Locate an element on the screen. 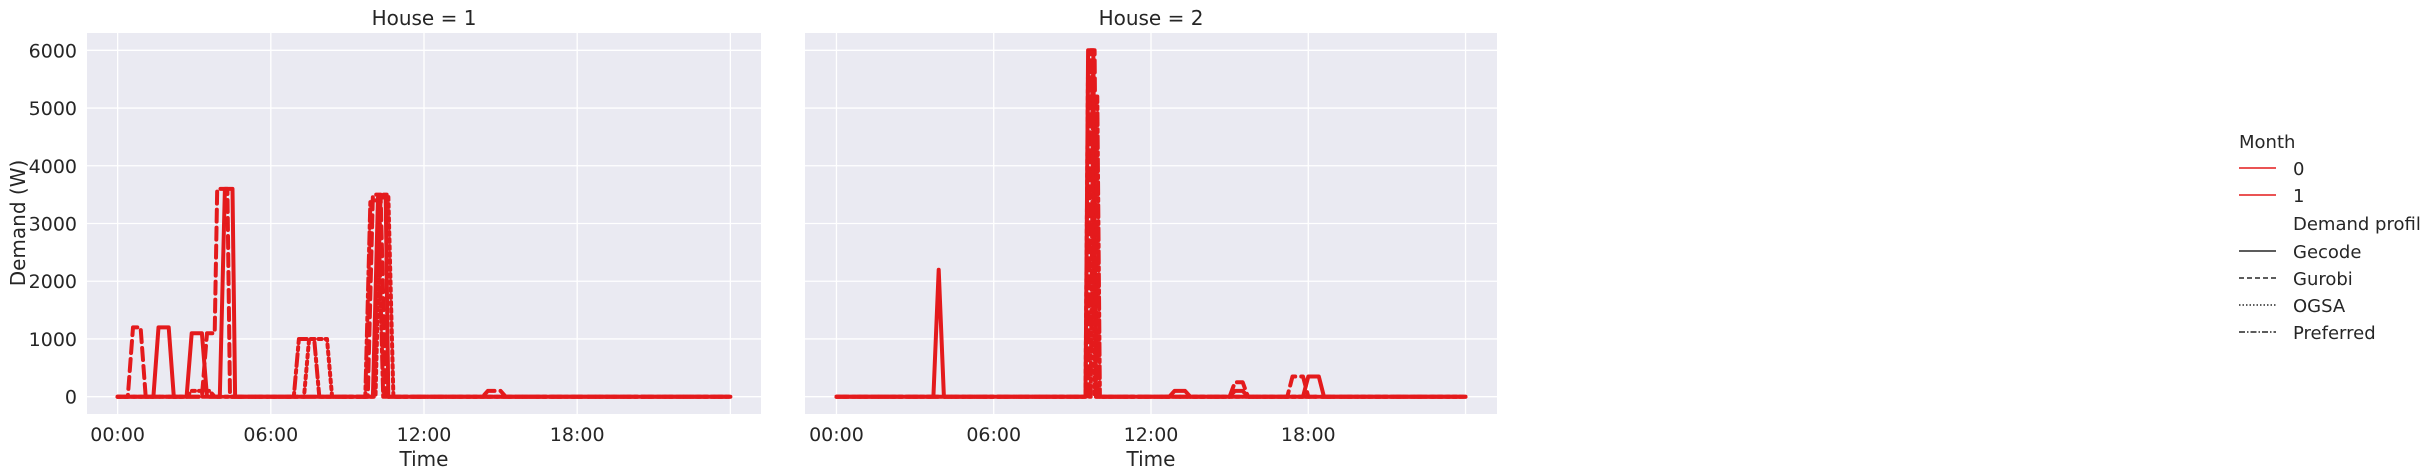 The image size is (2421, 476). series-line-gurobi is located at coordinates (424, 292).